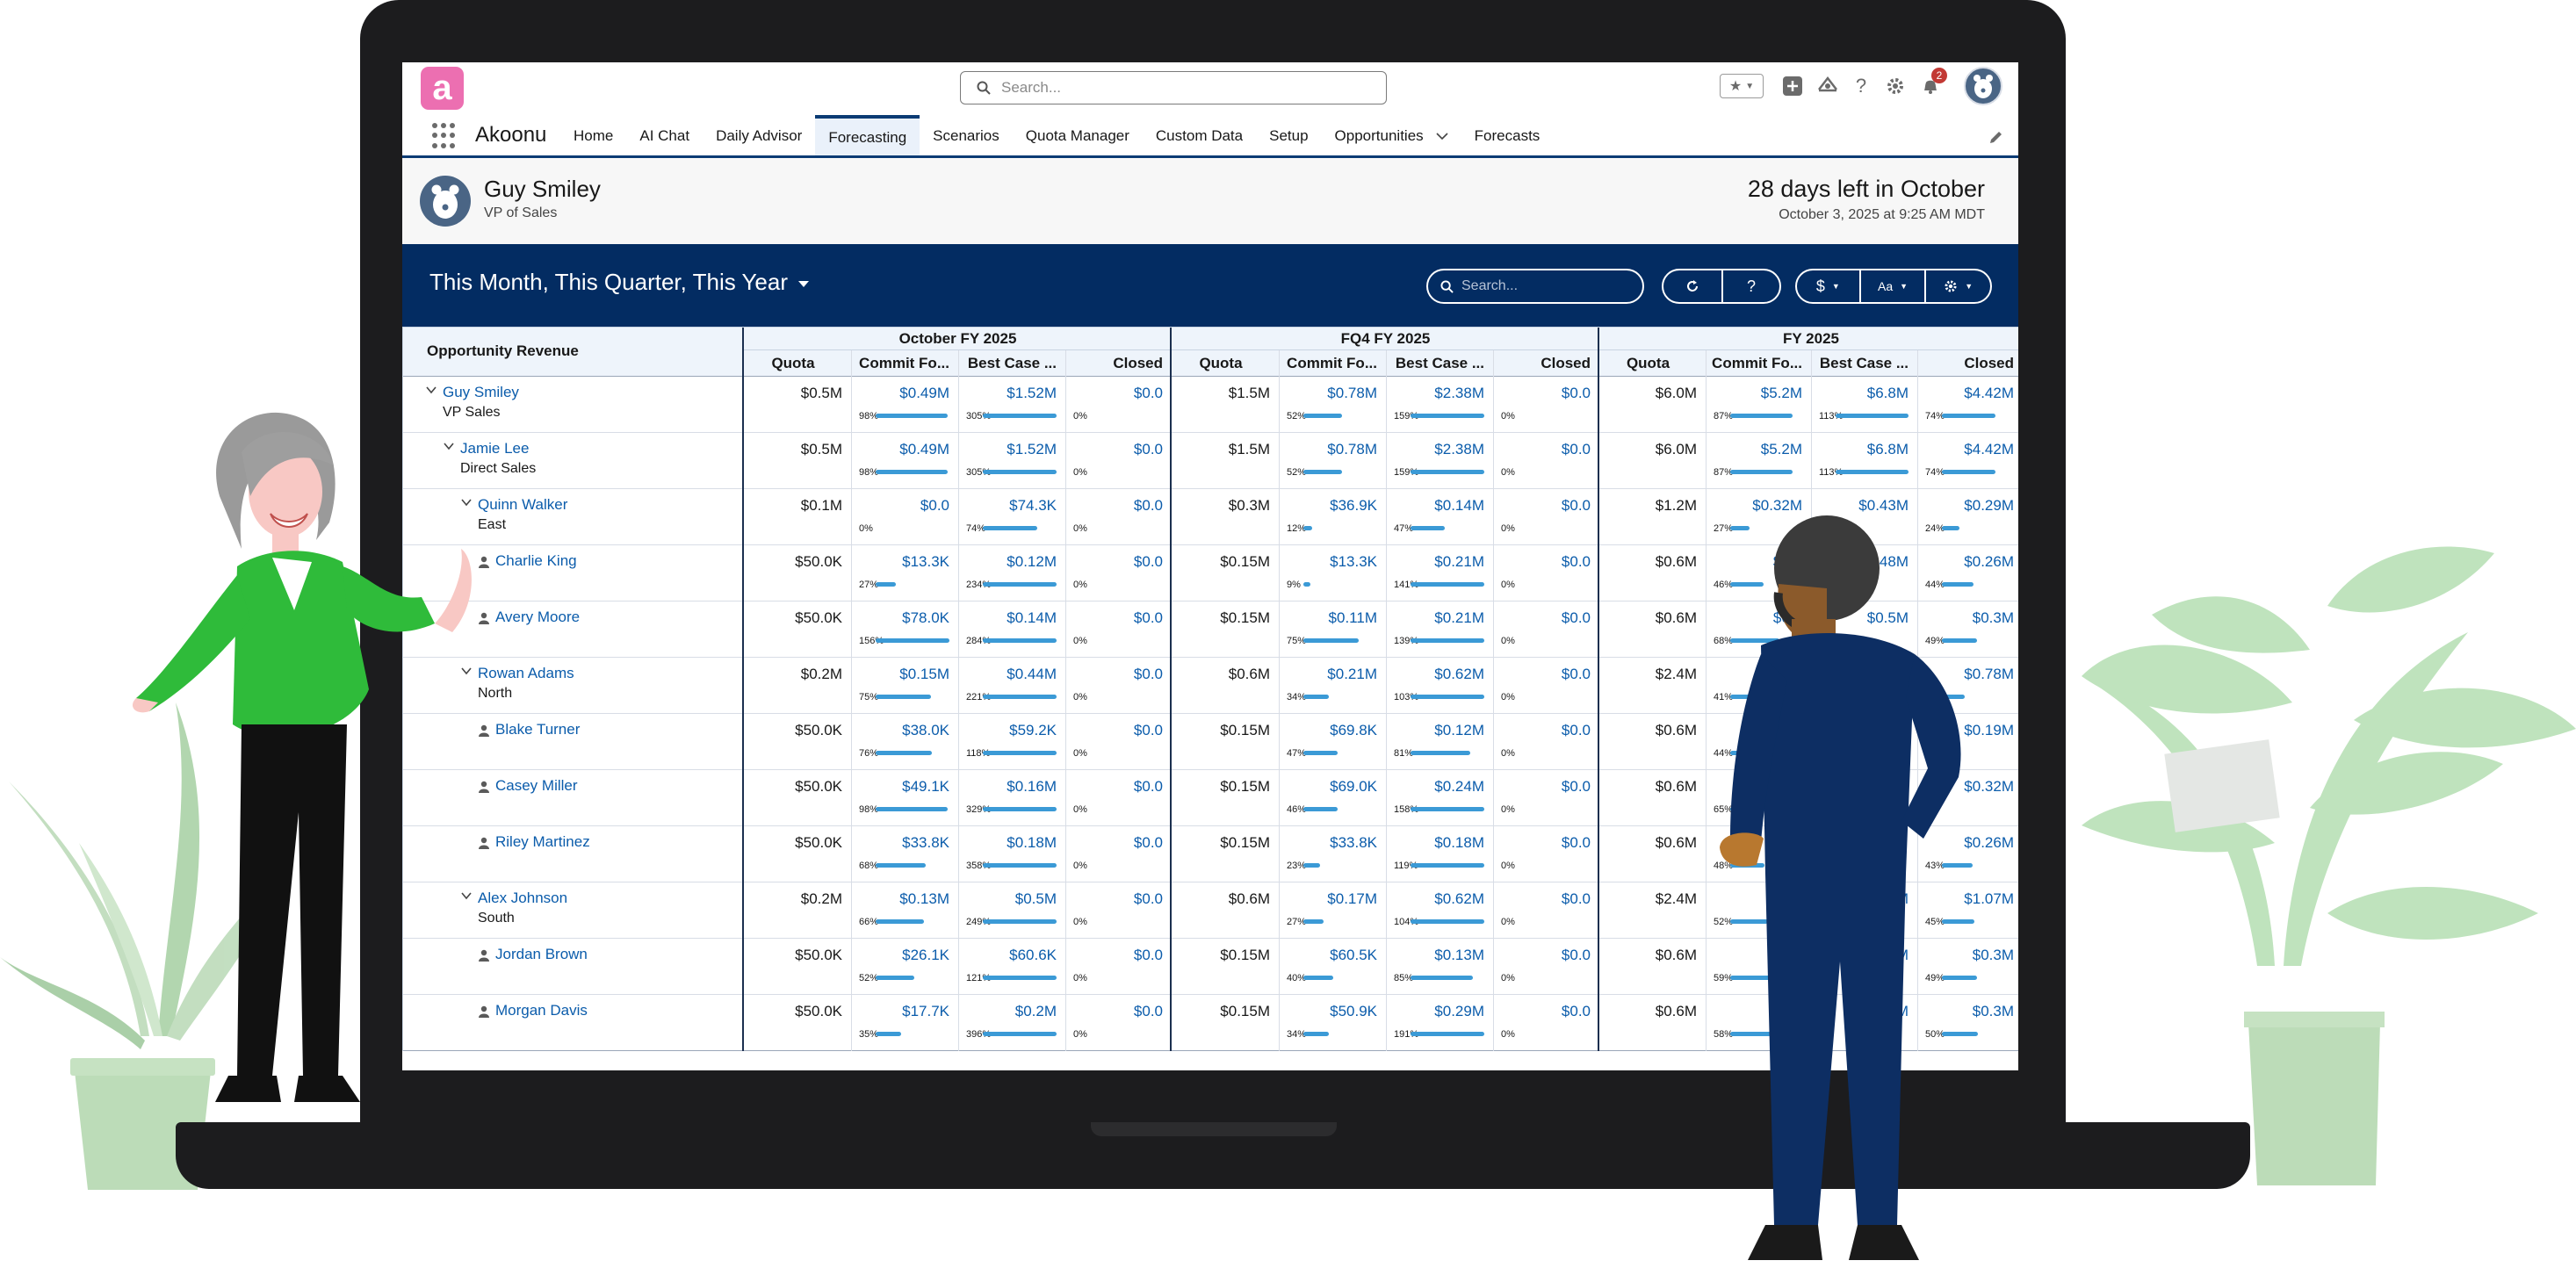 Image resolution: width=2576 pixels, height=1275 pixels. Describe the element at coordinates (1967, 854) in the screenshot. I see `fy-closed-cell: $0.26M 43%` at that location.